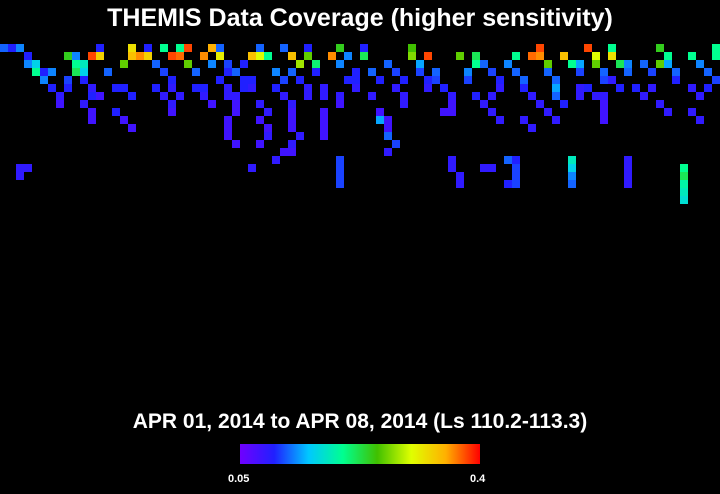 This screenshot has width=720, height=494. Describe the element at coordinates (239, 479) in the screenshot. I see `colorbar-min-label: 0.05` at that location.